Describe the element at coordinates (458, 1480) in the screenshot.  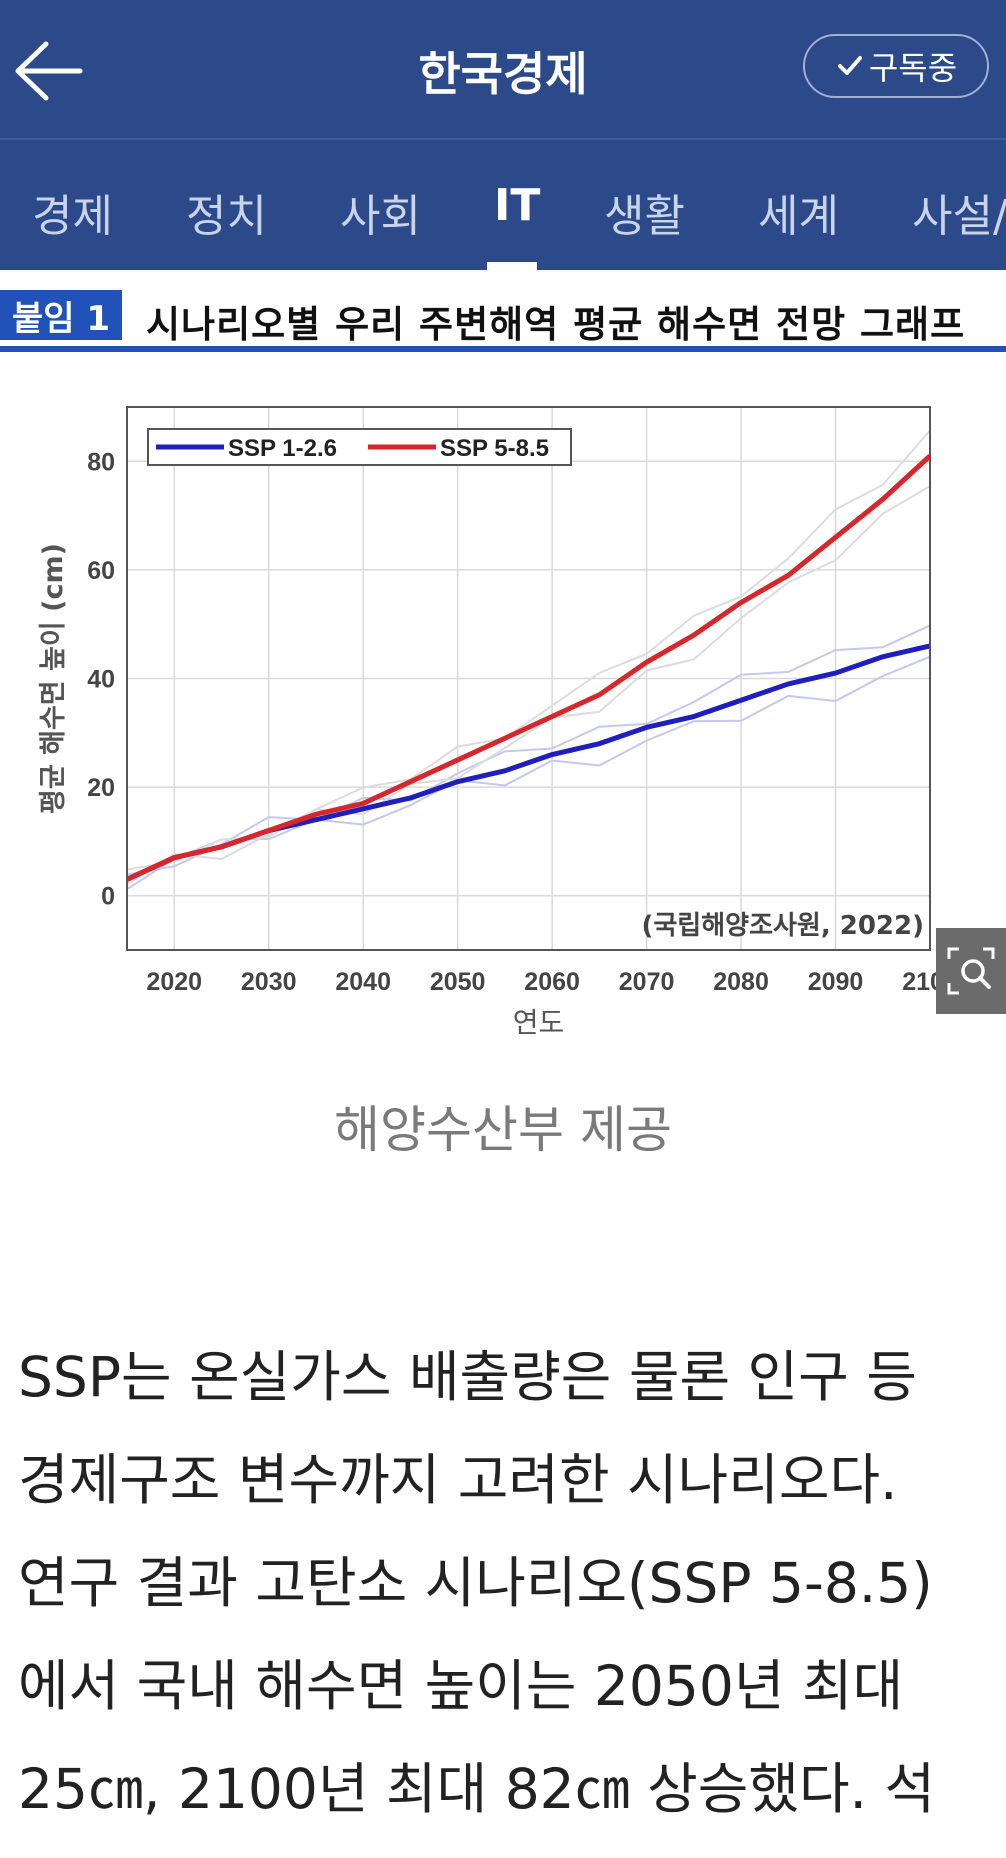
I see `article-line: 경제구조 변수까지 고려한 시나리오다.` at that location.